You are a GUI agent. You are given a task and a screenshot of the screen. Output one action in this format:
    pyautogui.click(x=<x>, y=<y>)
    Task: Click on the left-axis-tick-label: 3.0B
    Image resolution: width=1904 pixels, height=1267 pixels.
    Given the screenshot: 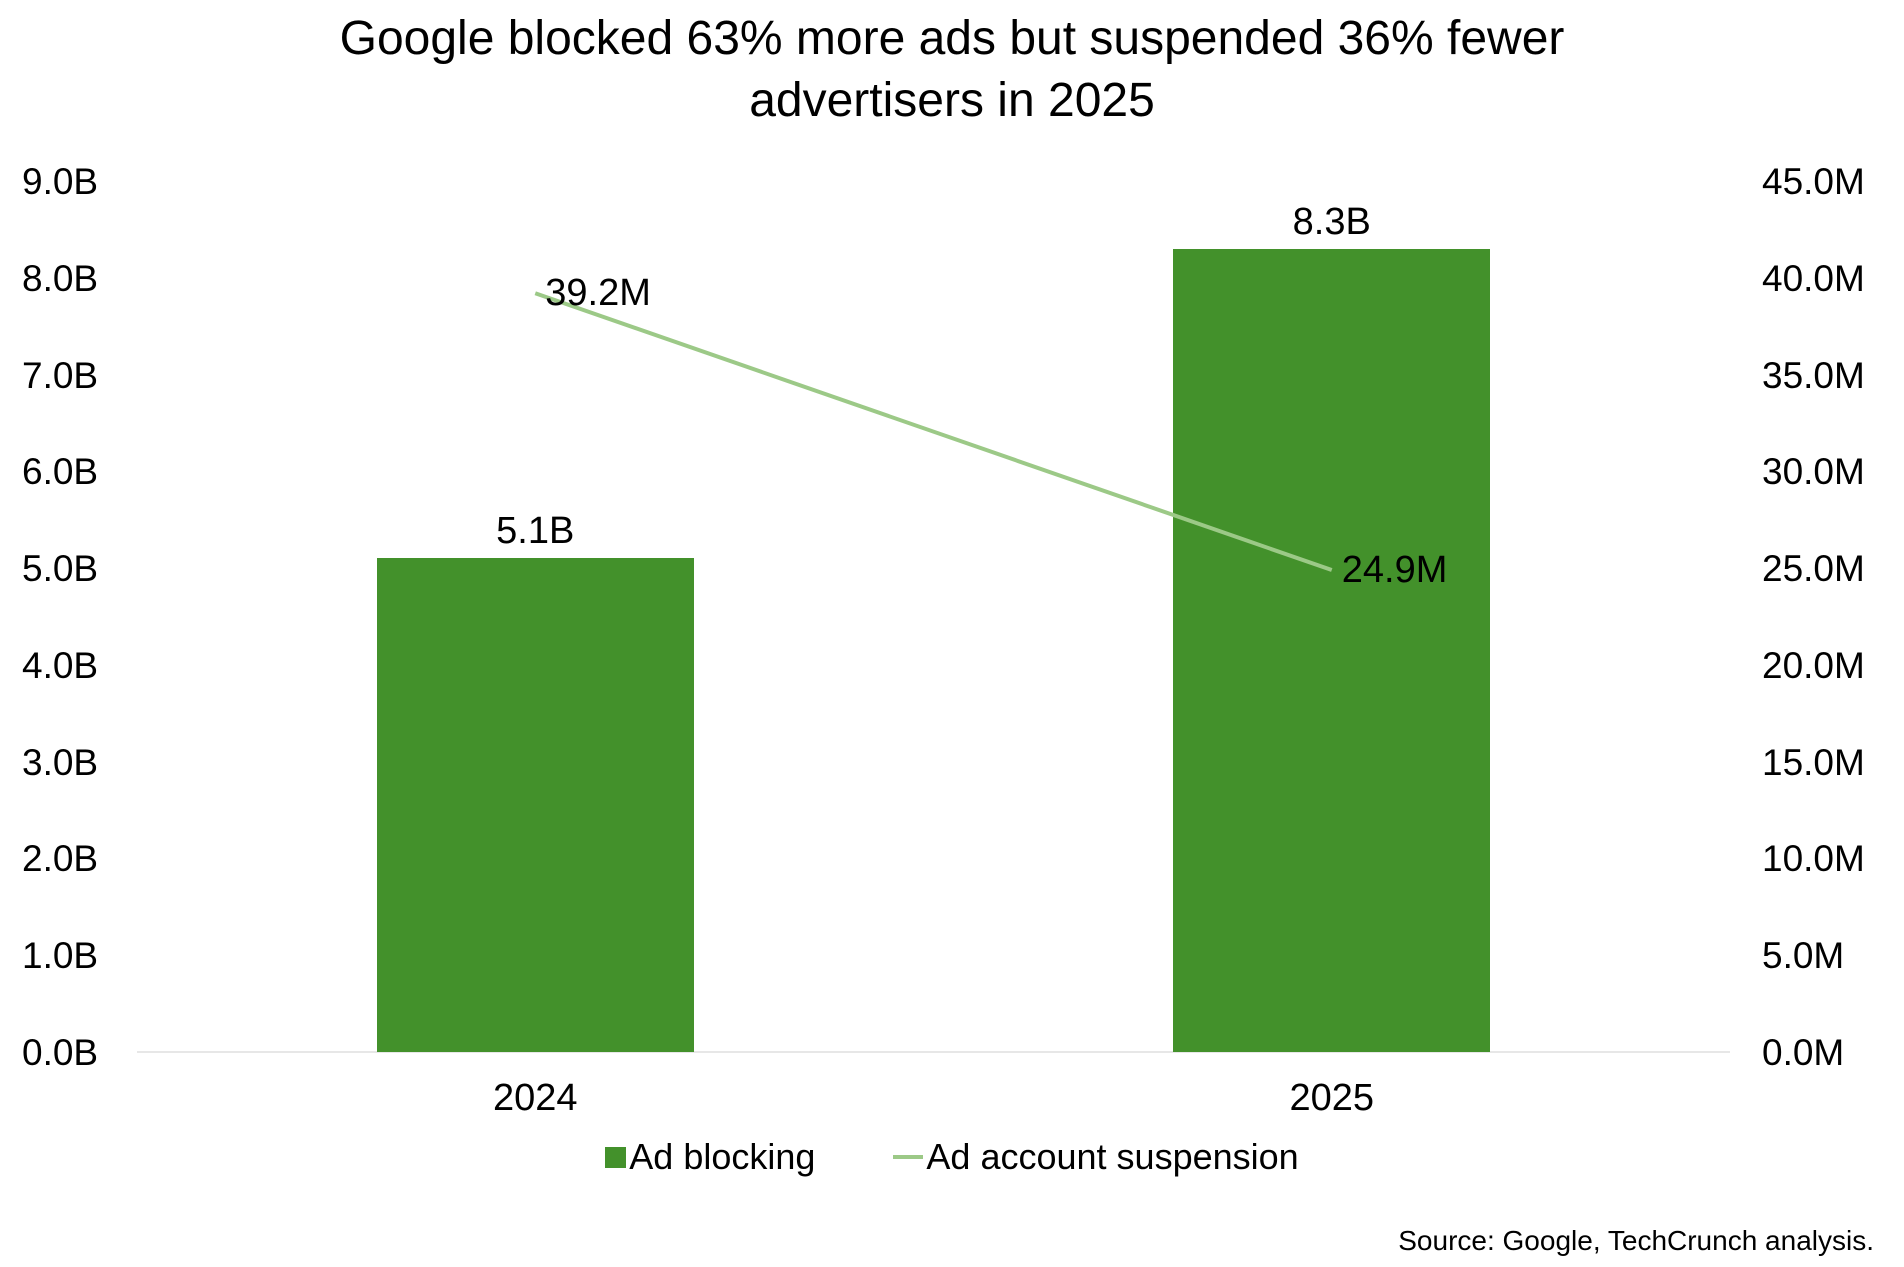 What is the action you would take?
    pyautogui.click(x=60, y=762)
    